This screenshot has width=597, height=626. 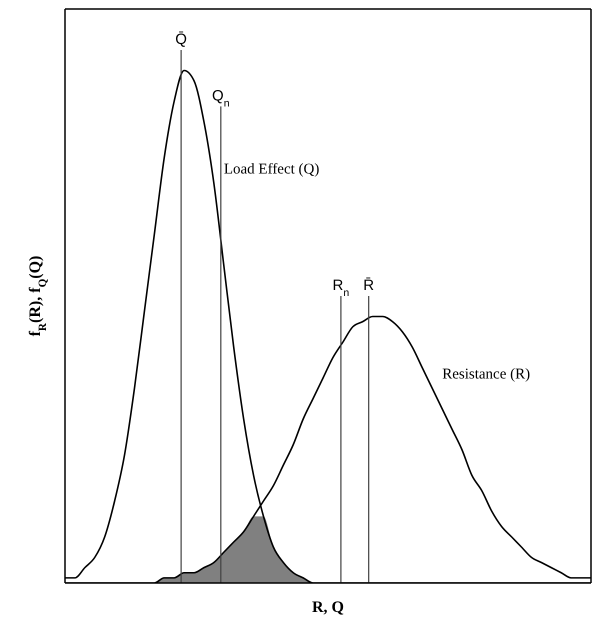 I want to click on series-label: Load Effect (Q), so click(x=272, y=169).